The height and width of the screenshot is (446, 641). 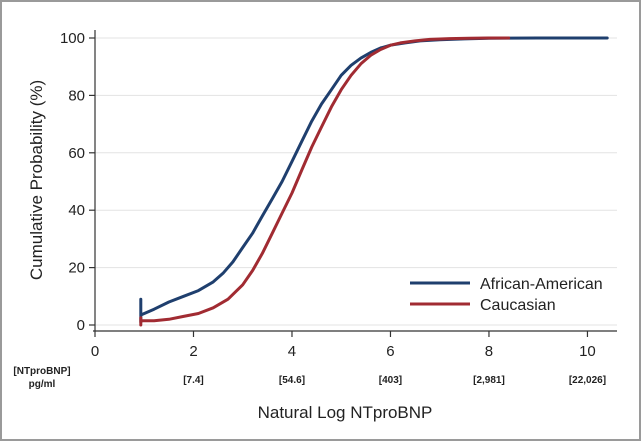 I want to click on original-scale-label-3: [2,981], so click(x=489, y=380).